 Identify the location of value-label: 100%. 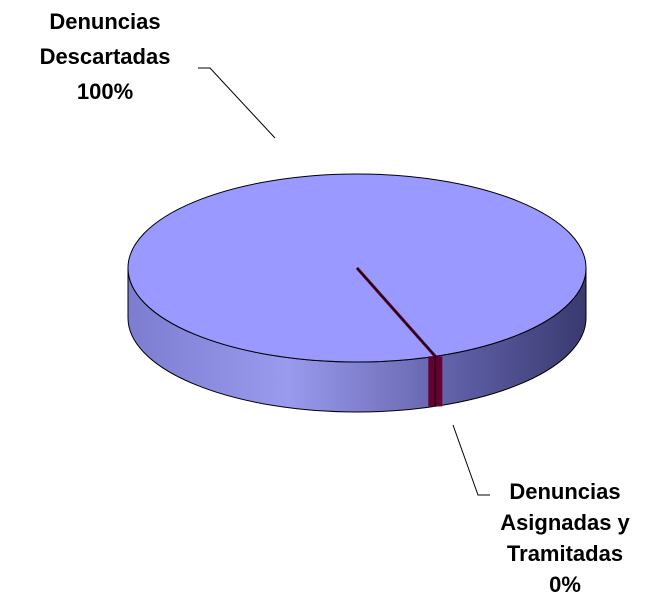
(105, 91).